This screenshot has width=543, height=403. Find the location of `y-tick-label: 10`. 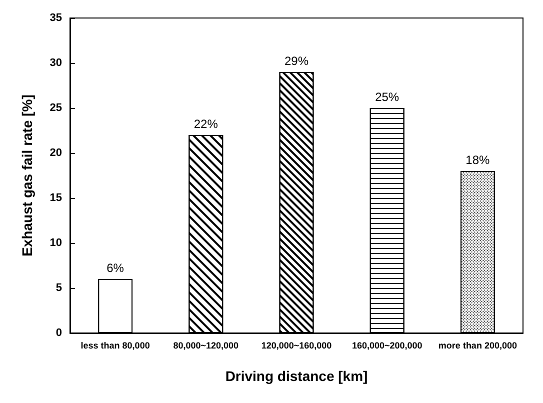

y-tick-label: 10 is located at coordinates (56, 243).